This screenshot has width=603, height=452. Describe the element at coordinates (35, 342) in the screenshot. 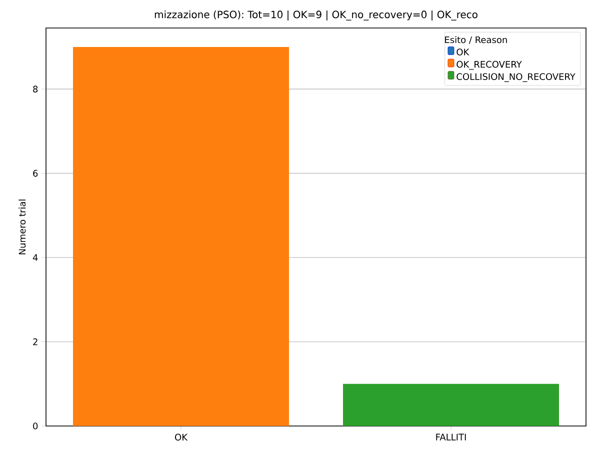

I see `y-tick-label: 2` at that location.